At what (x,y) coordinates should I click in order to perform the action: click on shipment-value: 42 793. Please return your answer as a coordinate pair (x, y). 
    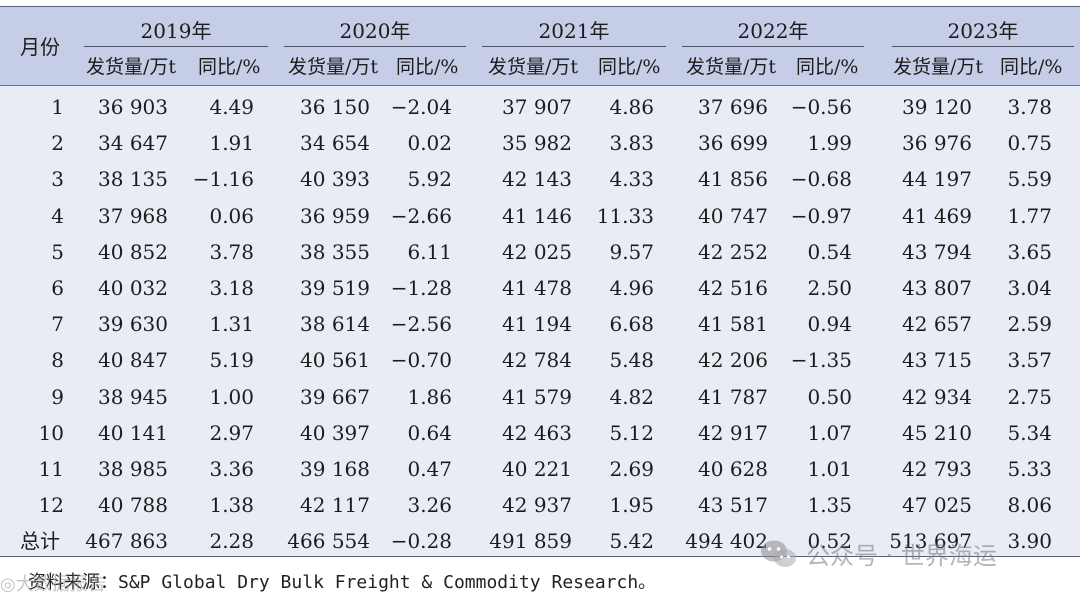
    Looking at the image, I should click on (937, 469).